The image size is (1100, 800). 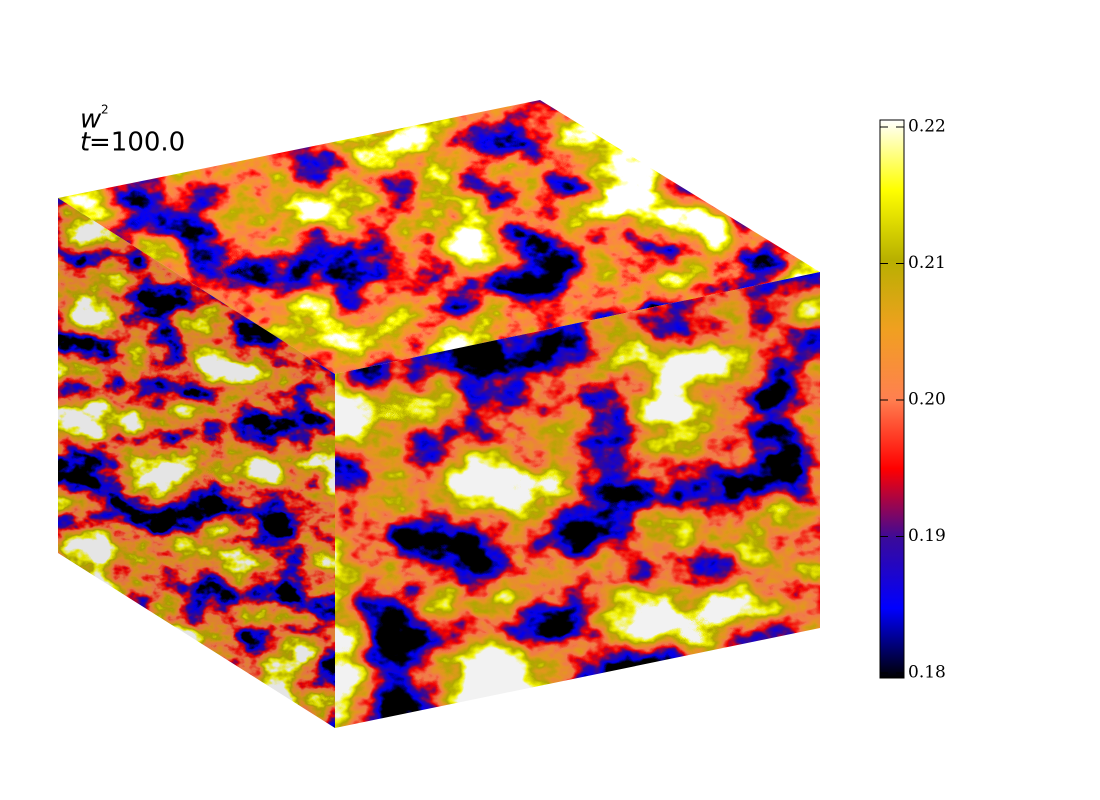 I want to click on colorbar-tick-label: 0.21, so click(x=927, y=263).